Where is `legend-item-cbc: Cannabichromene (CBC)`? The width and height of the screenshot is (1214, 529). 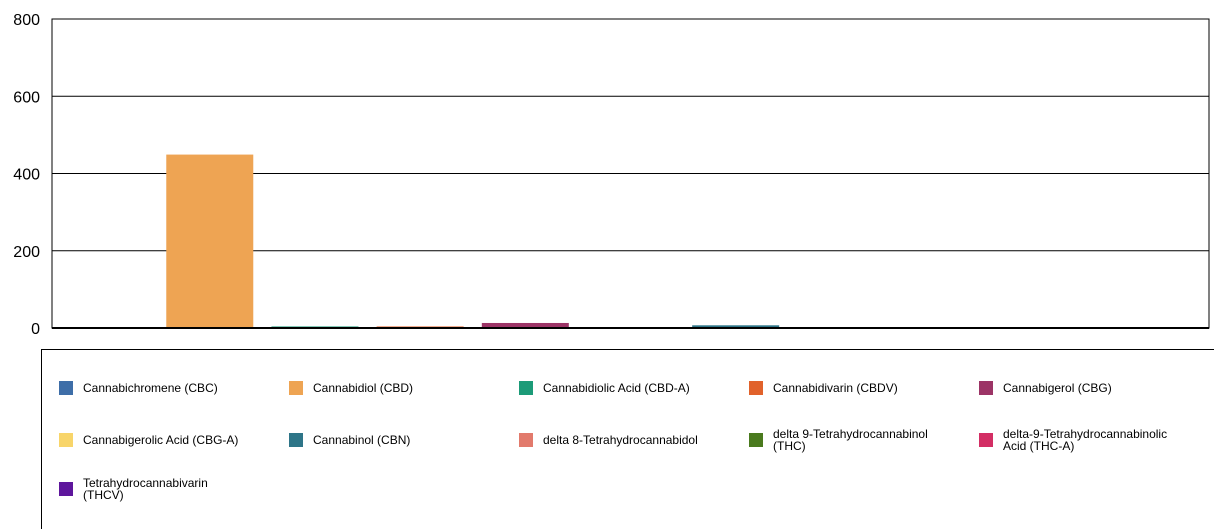
legend-item-cbc: Cannabichromene (CBC) is located at coordinates (138, 388).